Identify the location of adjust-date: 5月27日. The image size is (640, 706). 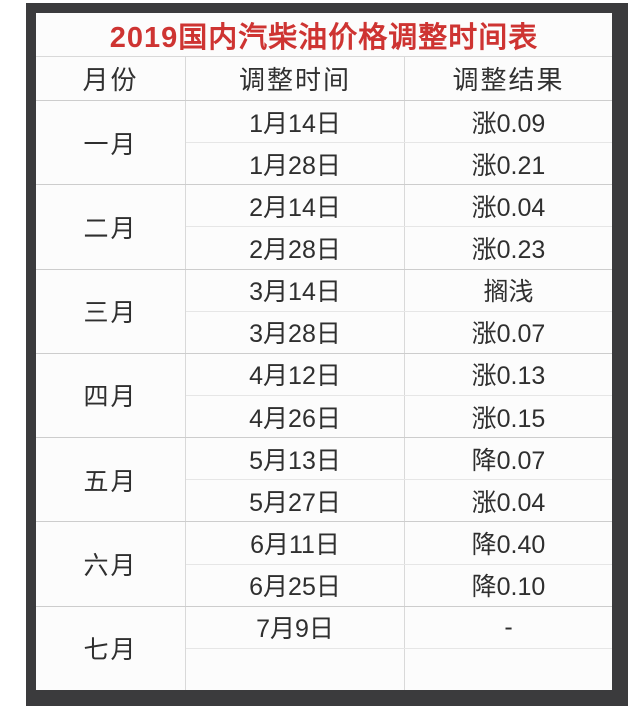
(295, 501).